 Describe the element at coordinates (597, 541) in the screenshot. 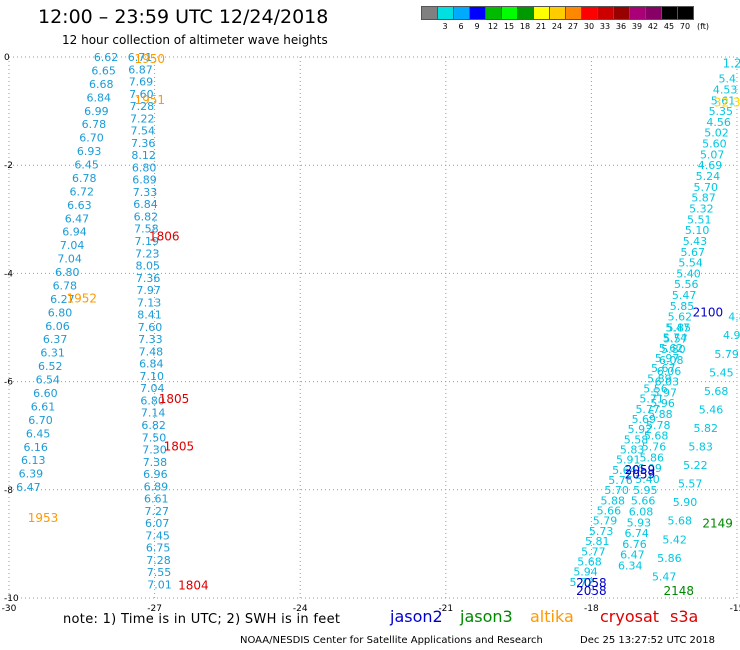

I see `swh-value-label: 5.81` at that location.